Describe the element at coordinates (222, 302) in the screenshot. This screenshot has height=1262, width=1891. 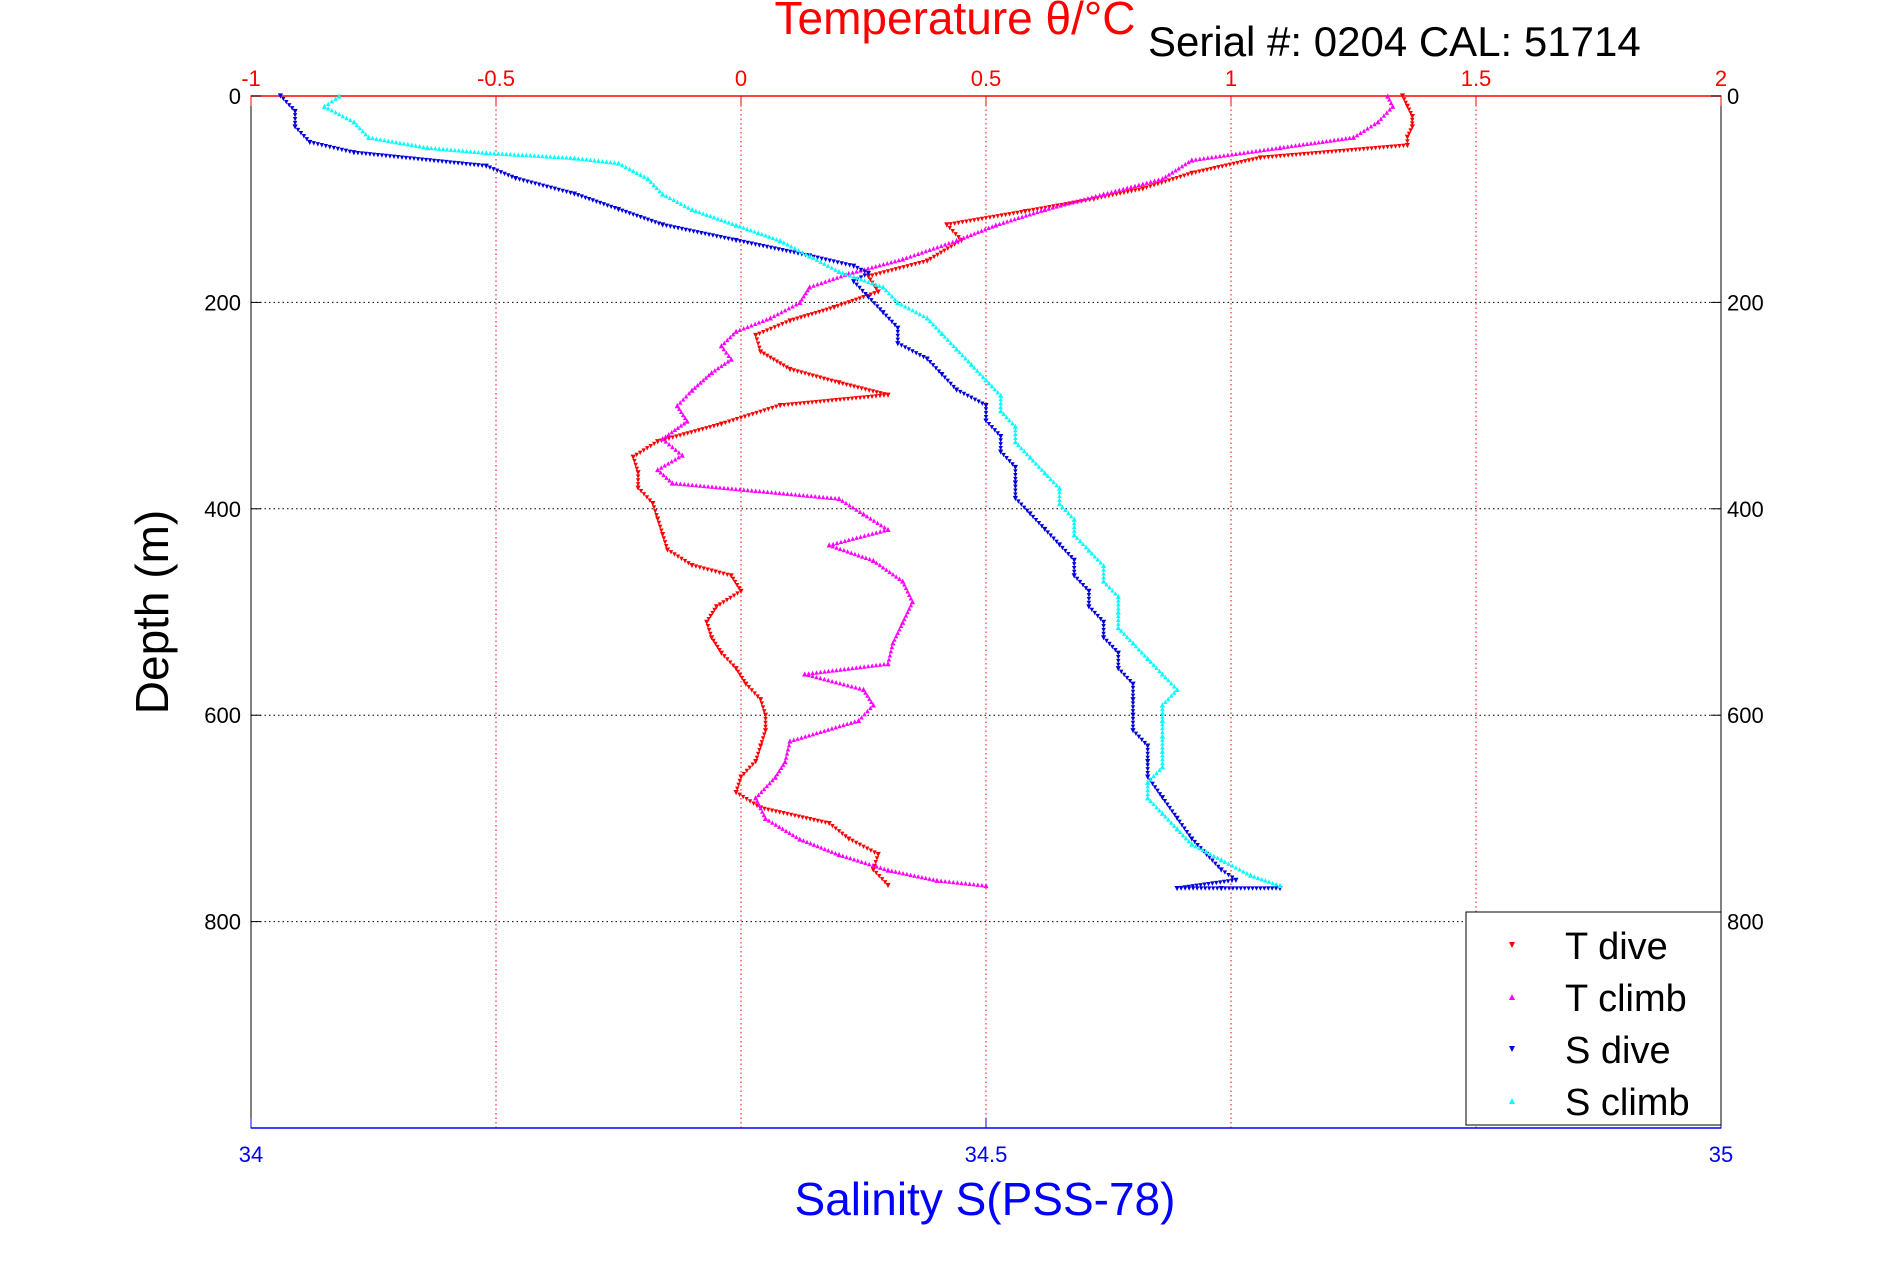
I see `depth-tick-label: 200` at that location.